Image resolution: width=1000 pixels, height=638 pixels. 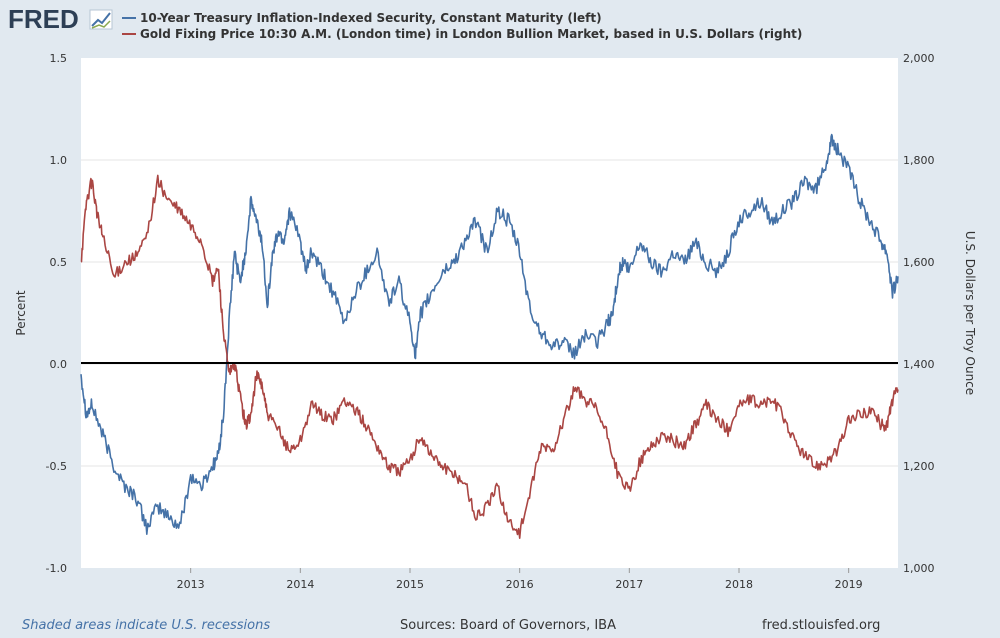 What do you see at coordinates (21, 312) in the screenshot?
I see `left-axis-title: Percent` at bounding box center [21, 312].